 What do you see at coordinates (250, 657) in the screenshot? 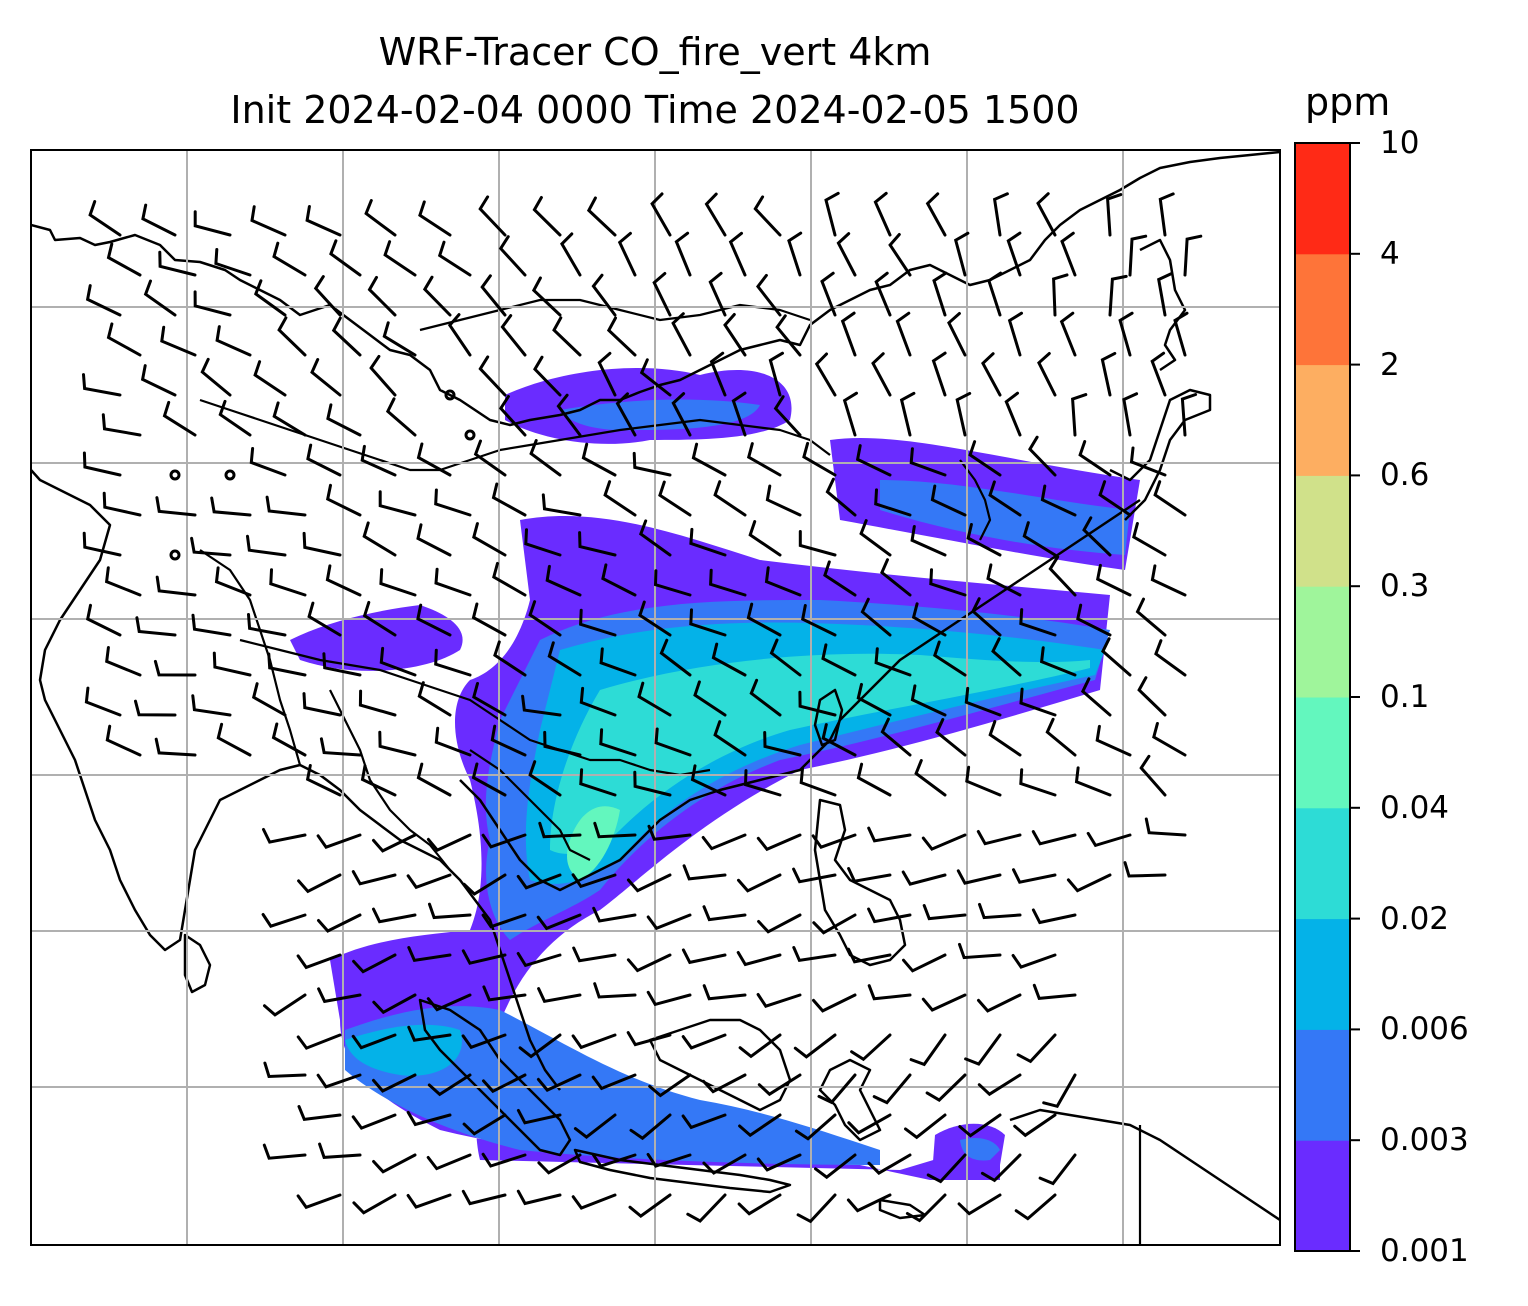
I see `border-himalaya` at bounding box center [250, 657].